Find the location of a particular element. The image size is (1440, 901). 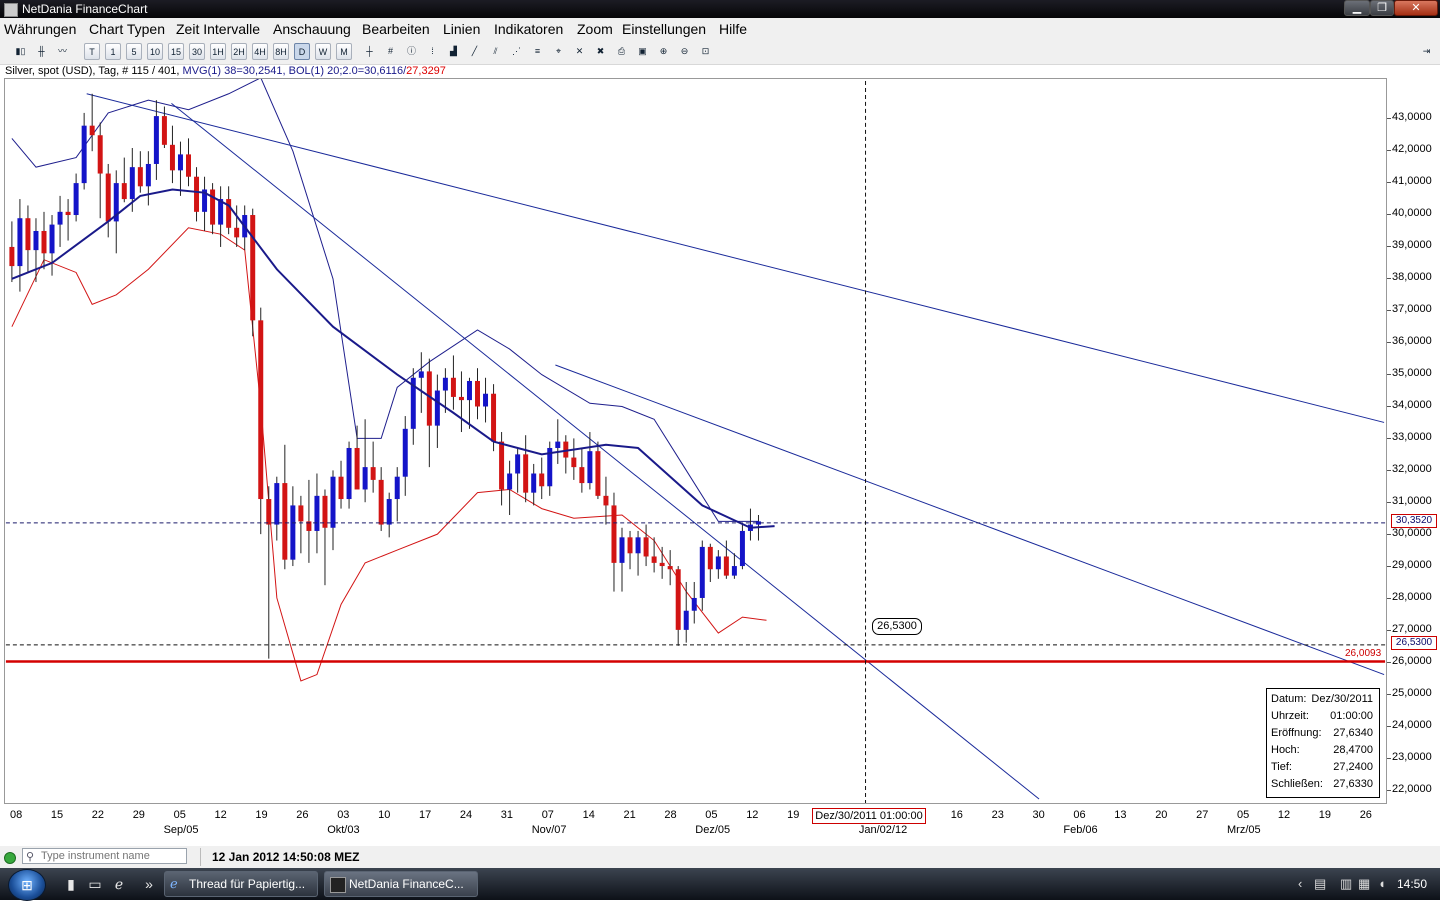

volume-icon: ▟ is located at coordinates (453, 51).